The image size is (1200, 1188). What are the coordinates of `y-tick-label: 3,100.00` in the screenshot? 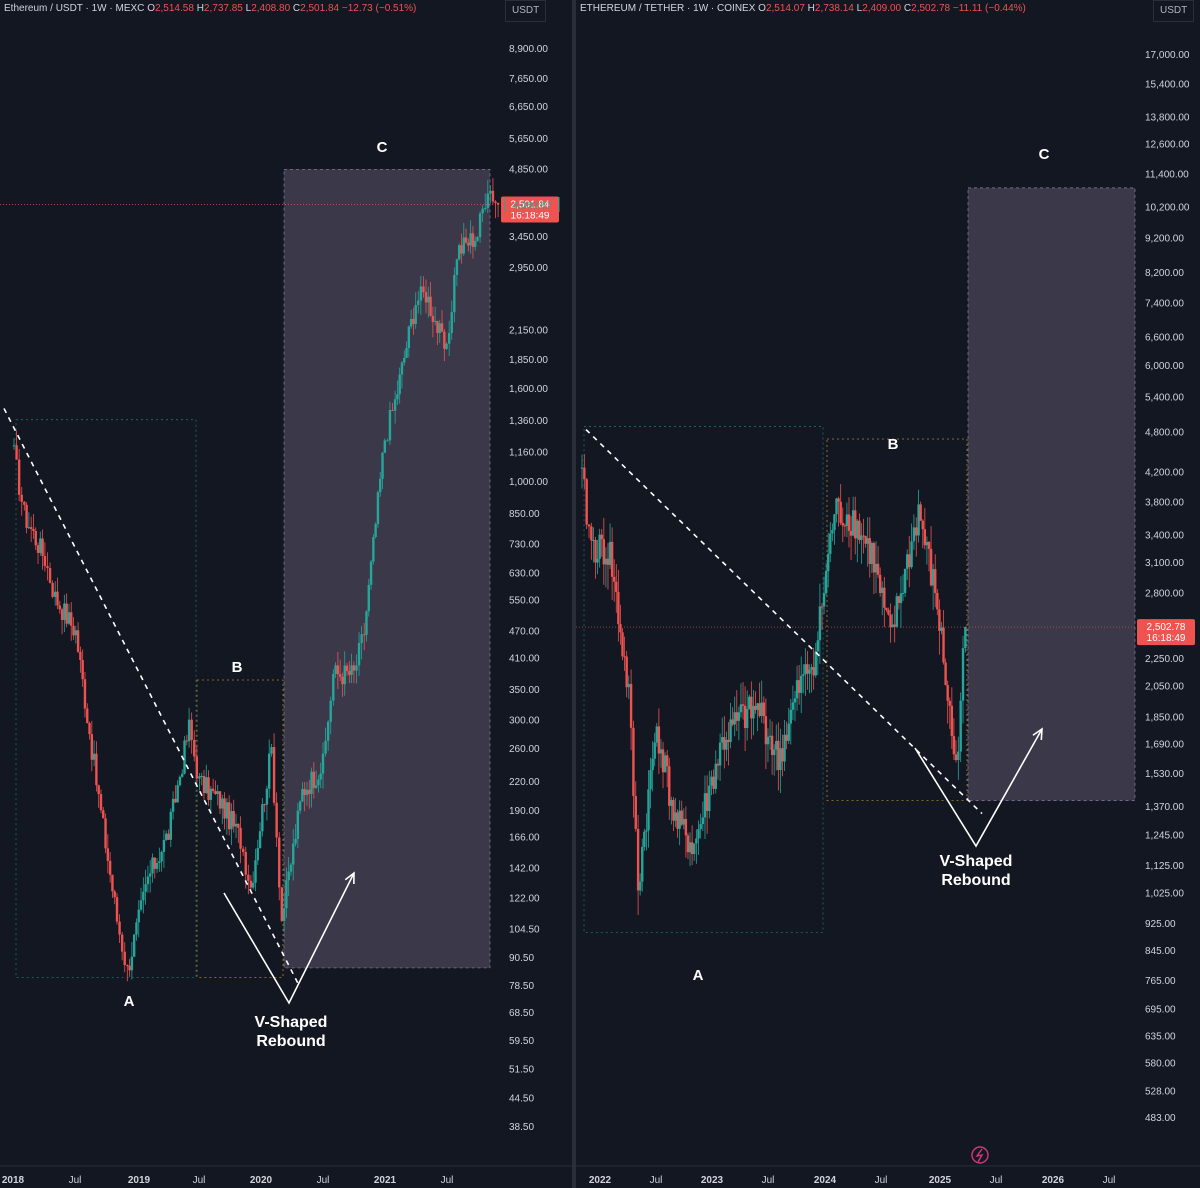 It's located at (1164, 563).